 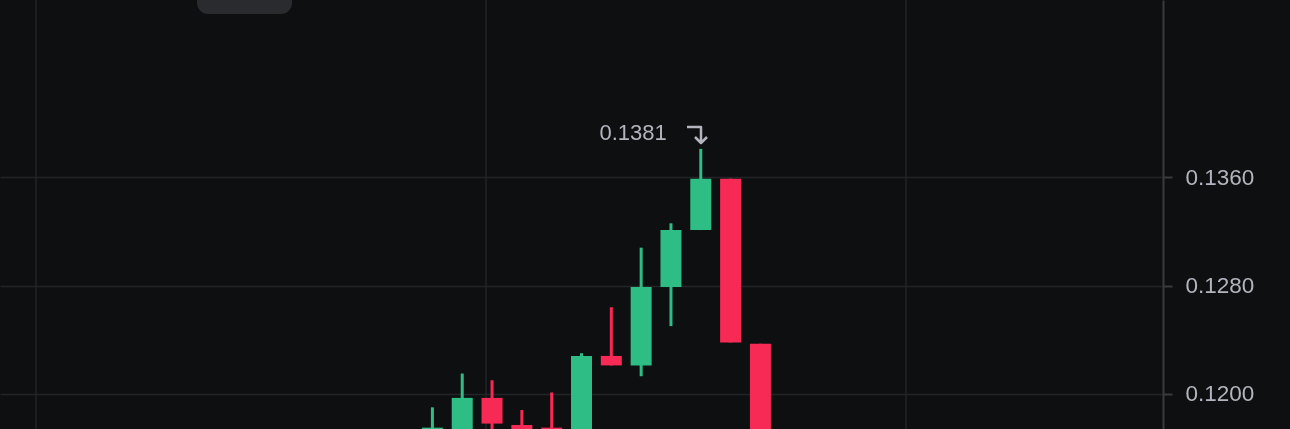 What do you see at coordinates (1220, 394) in the screenshot?
I see `y-tick-label: 0.1200` at bounding box center [1220, 394].